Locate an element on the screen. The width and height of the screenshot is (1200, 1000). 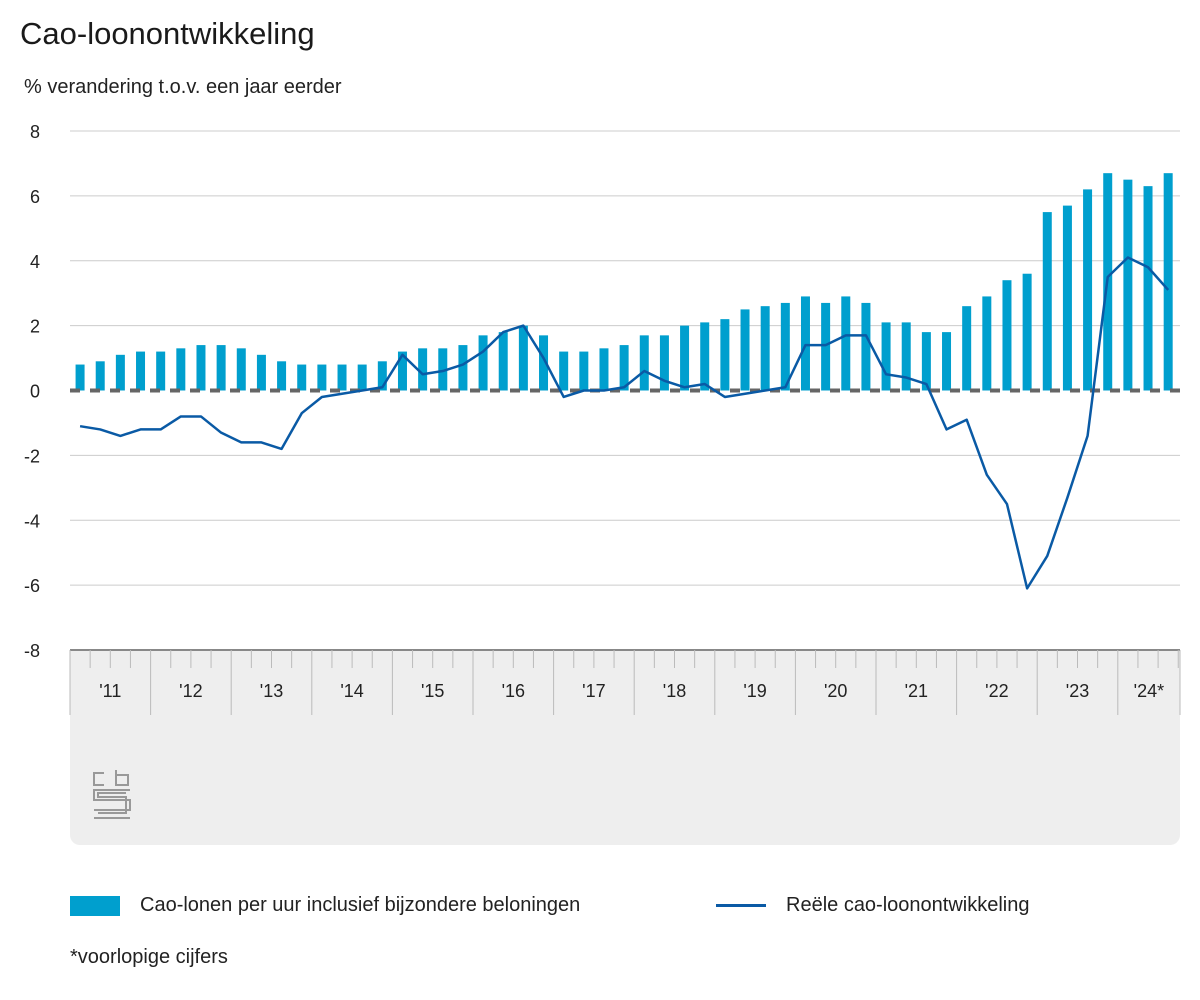
x-tick-label: '15 is located at coordinates (432, 691).